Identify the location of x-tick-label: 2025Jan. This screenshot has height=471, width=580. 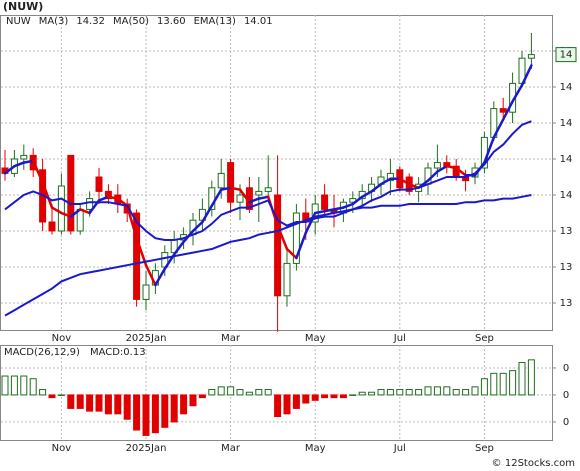
(146, 448).